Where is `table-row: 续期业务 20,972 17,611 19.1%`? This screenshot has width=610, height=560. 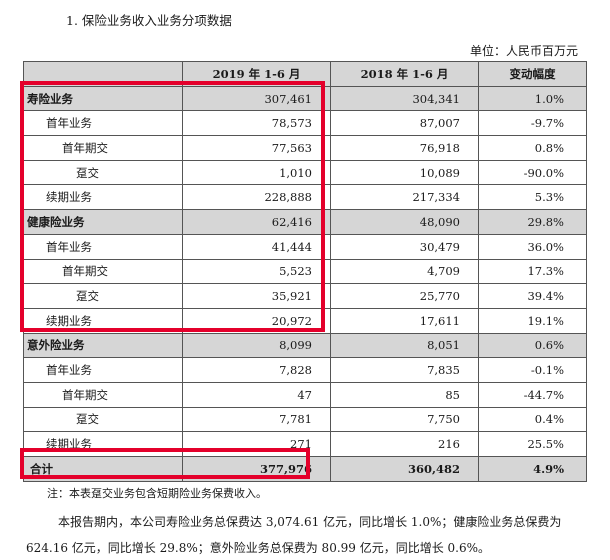
table-row: 续期业务 20,972 17,611 19.1% is located at coordinates (305, 320).